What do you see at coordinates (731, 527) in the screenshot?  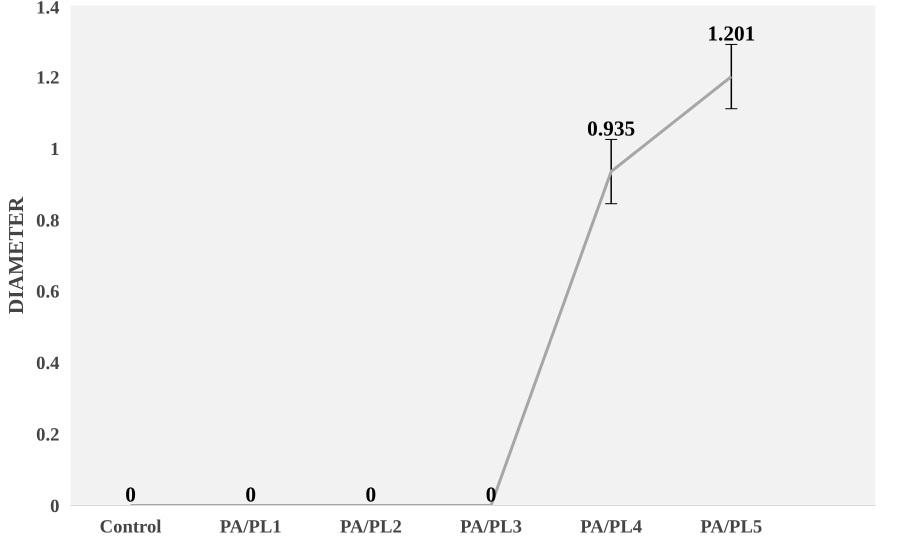 I see `x-tick-label: PA/PL5` at bounding box center [731, 527].